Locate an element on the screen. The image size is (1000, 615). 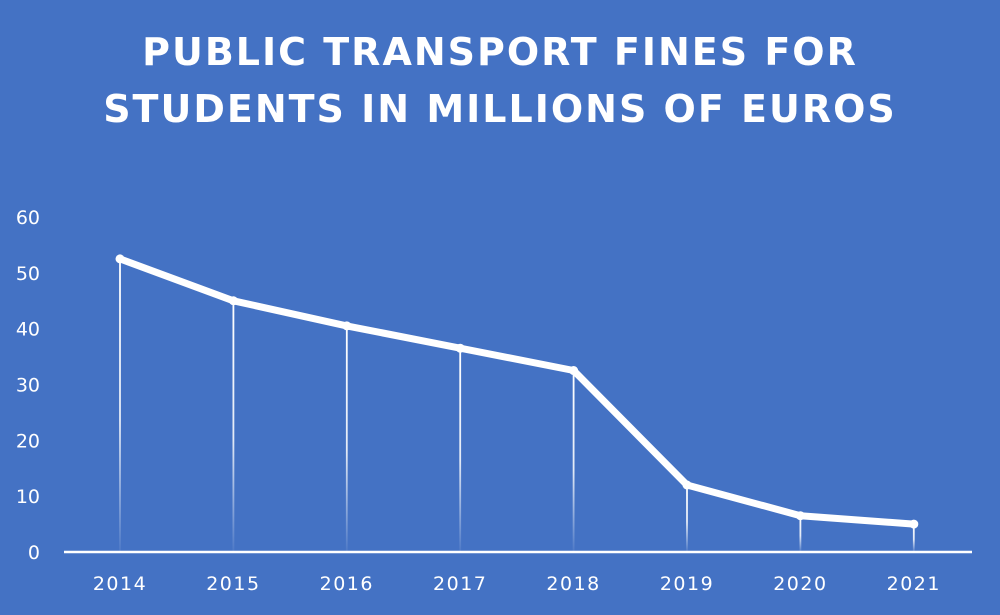
x-tick-label: 2017 is located at coordinates (460, 584).